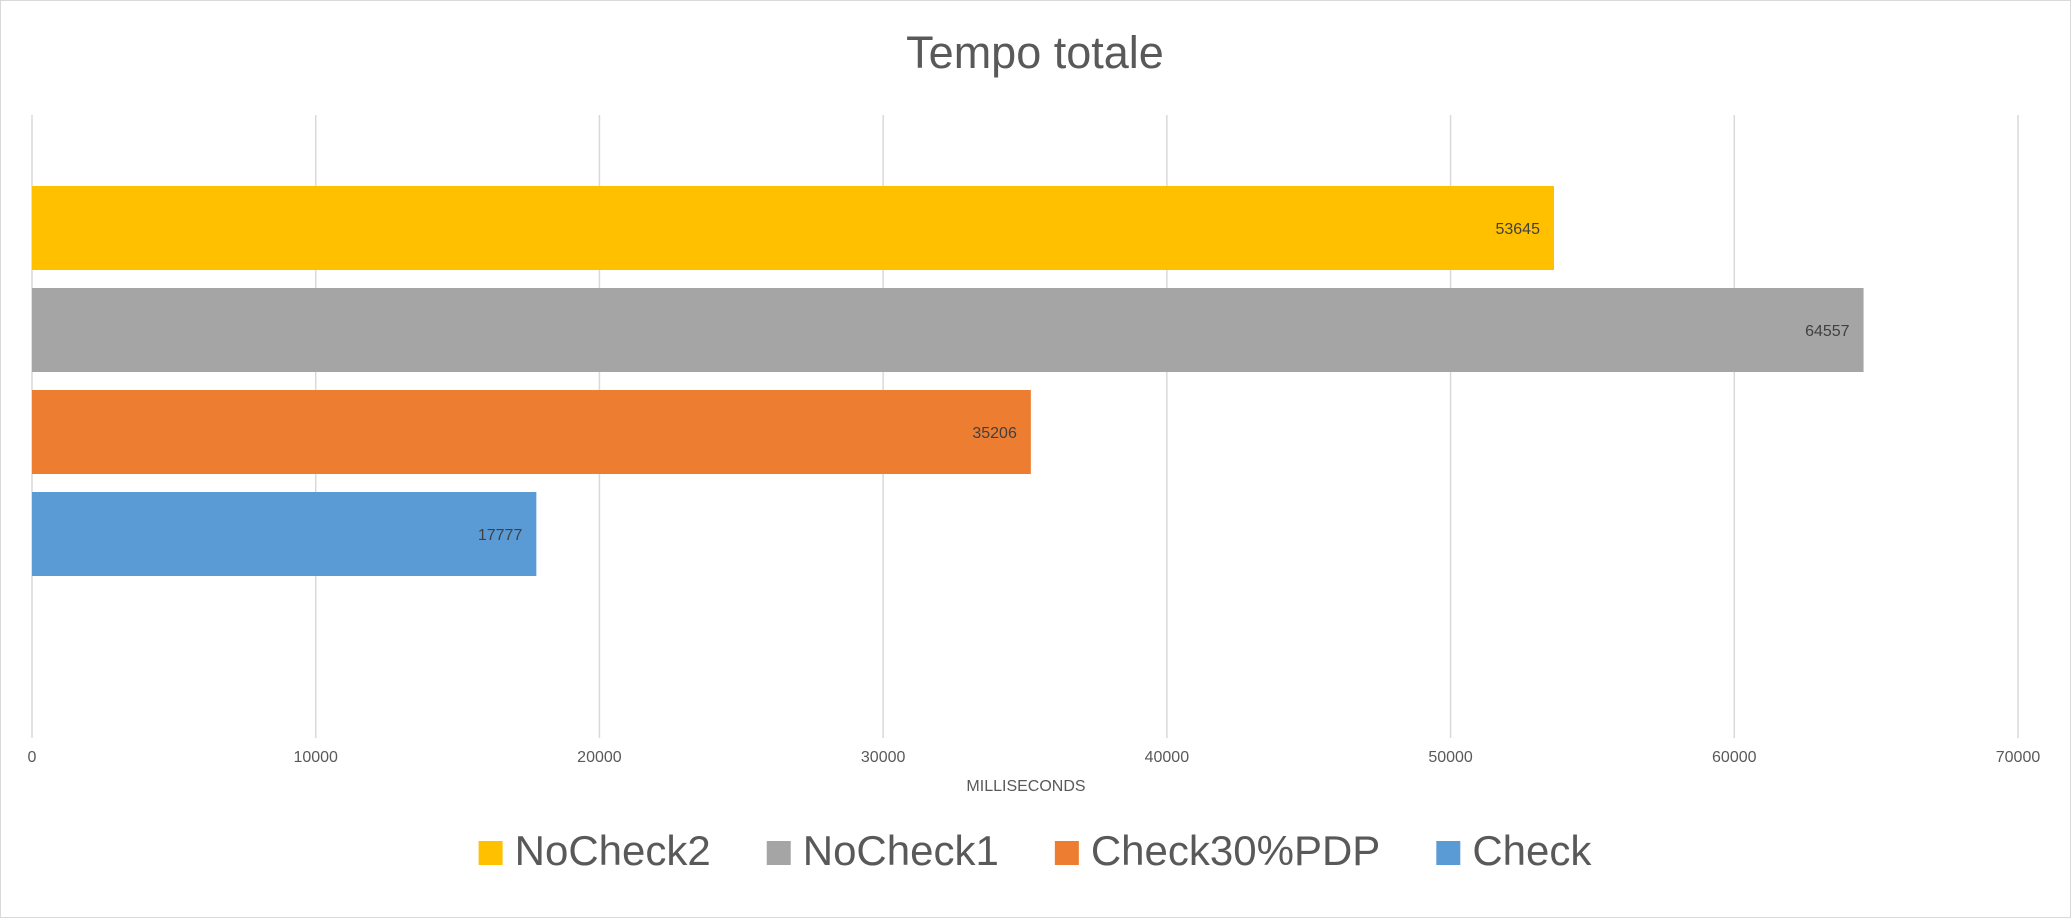  Describe the element at coordinates (1517, 229) in the screenshot. I see `bar-data-label: 53645` at that location.